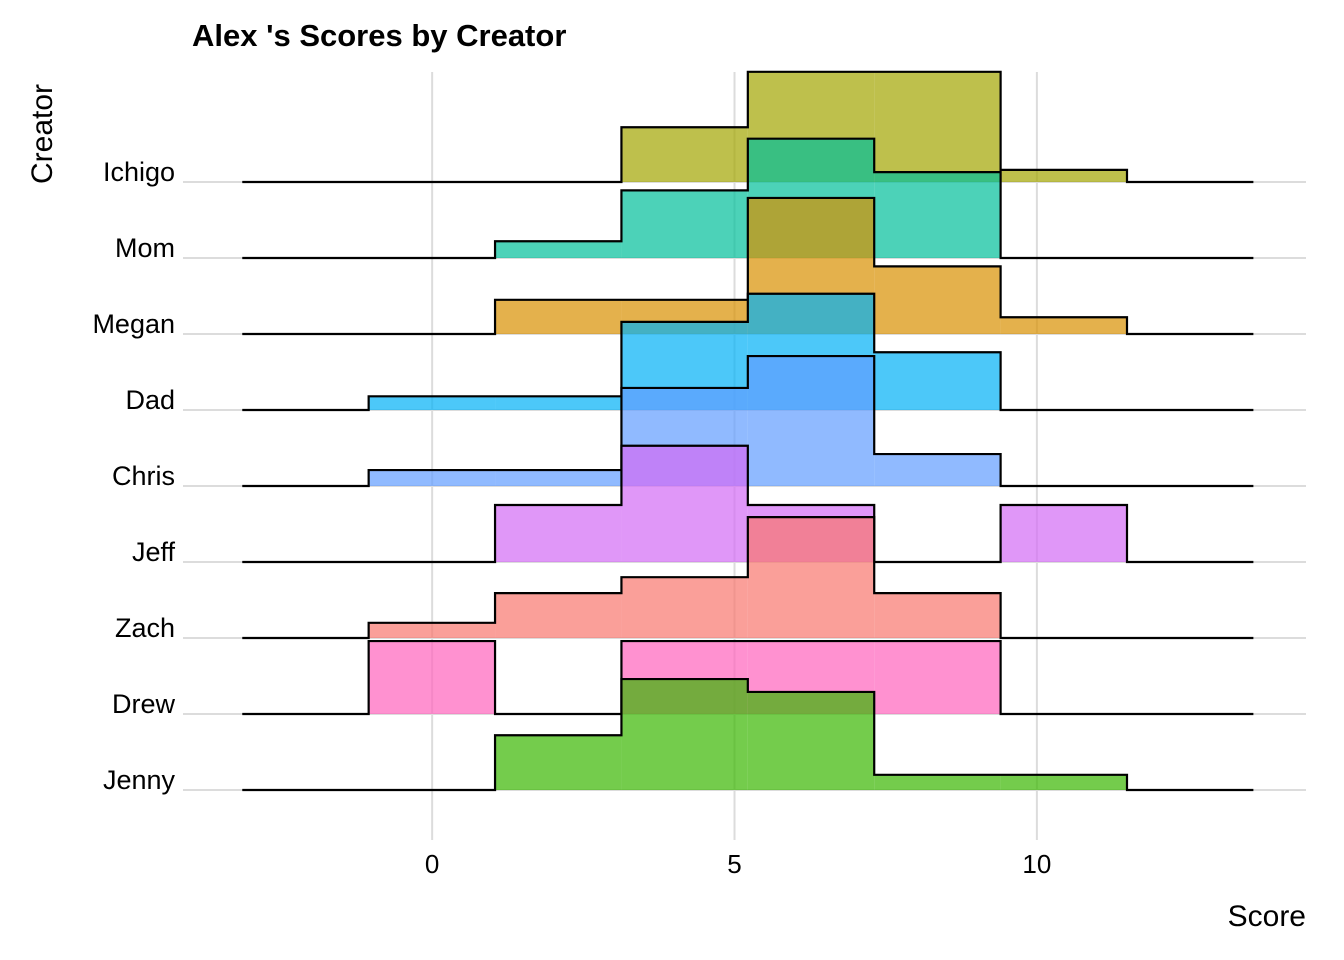 The width and height of the screenshot is (1344, 960). What do you see at coordinates (734, 864) in the screenshot?
I see `x-tick-label: 5` at bounding box center [734, 864].